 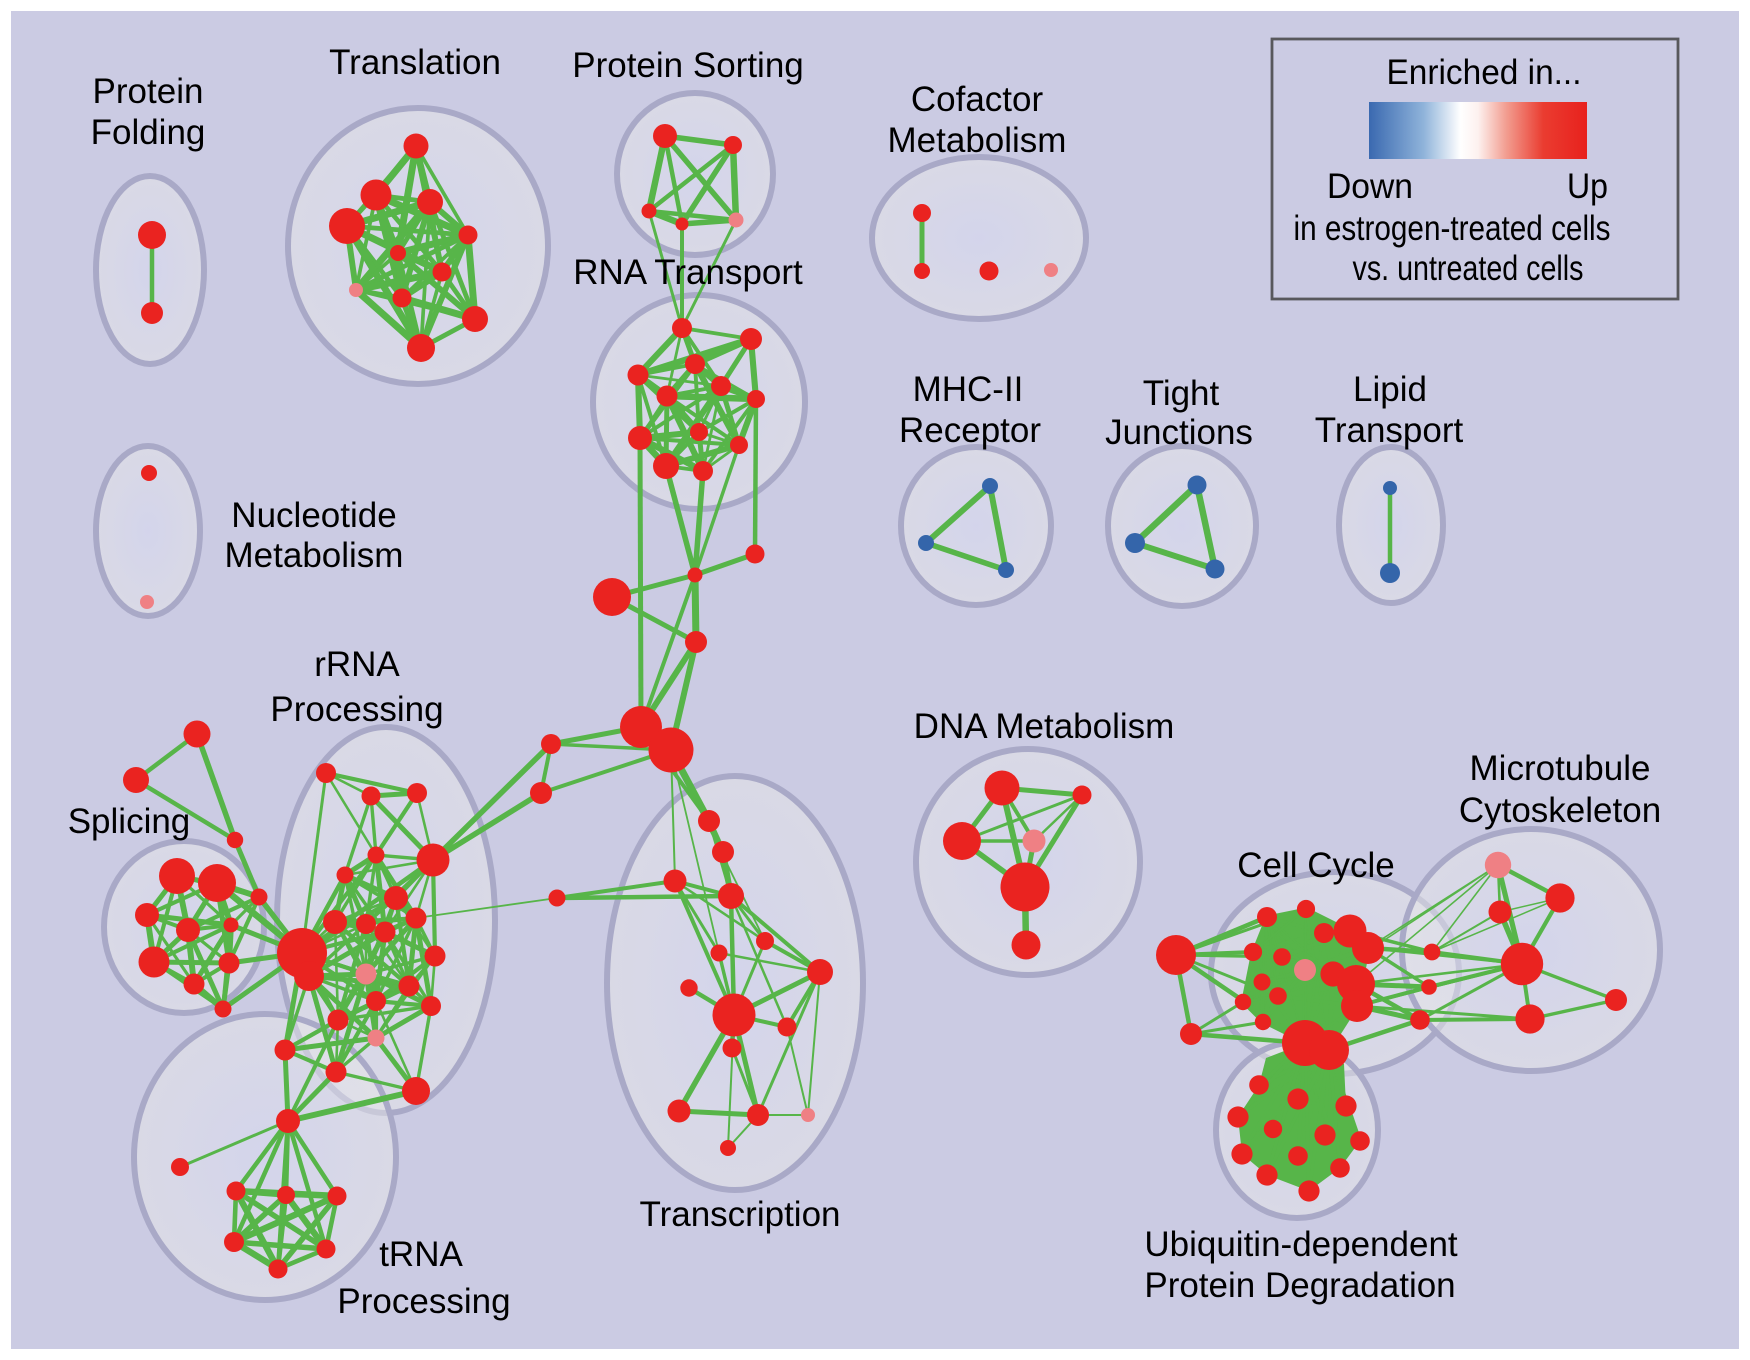 What do you see at coordinates (1316, 865) in the screenshot?
I see `svg-text: Cell Cycle` at bounding box center [1316, 865].